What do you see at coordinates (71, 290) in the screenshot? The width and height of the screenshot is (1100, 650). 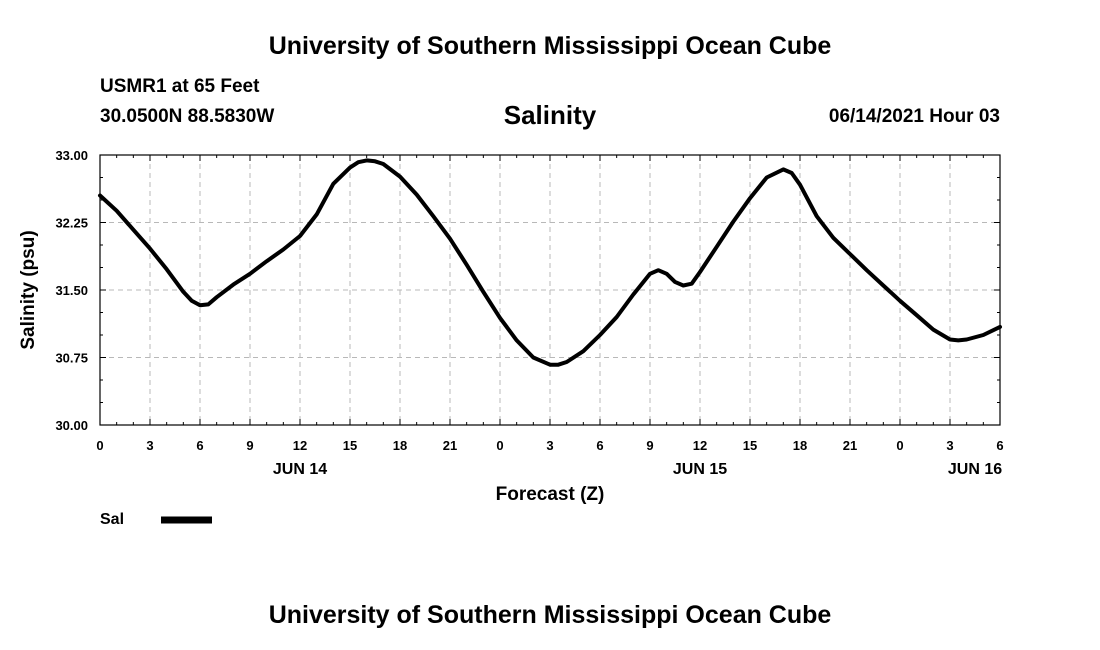 I see `y-tick-label: 31.50` at bounding box center [71, 290].